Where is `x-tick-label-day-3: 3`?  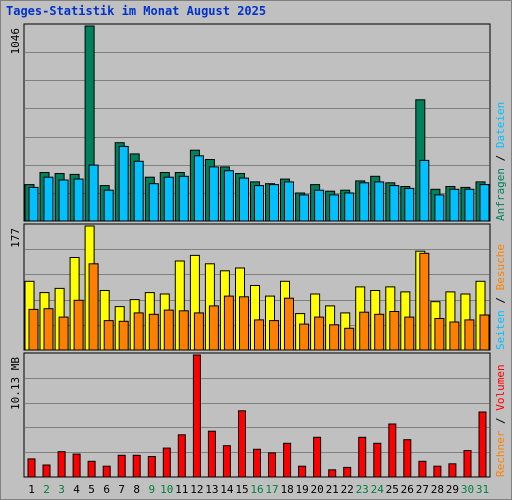
x-tick-label-day-3: 3 is located at coordinates (61, 489).